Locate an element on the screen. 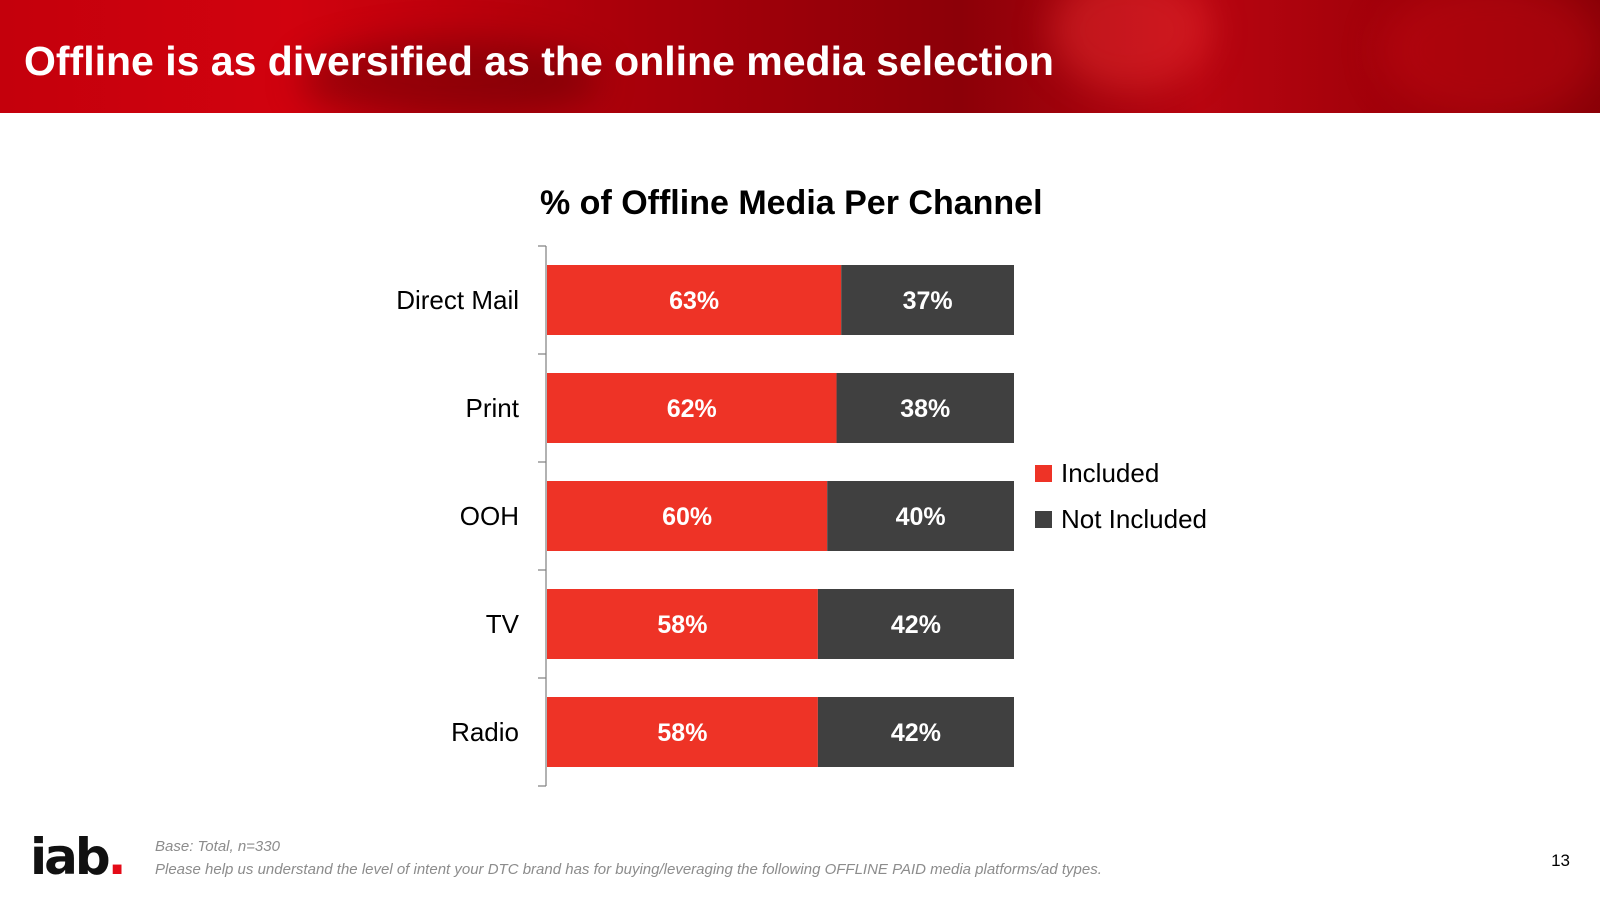 This screenshot has height=900, width=1600. data-label: 62% is located at coordinates (692, 409).